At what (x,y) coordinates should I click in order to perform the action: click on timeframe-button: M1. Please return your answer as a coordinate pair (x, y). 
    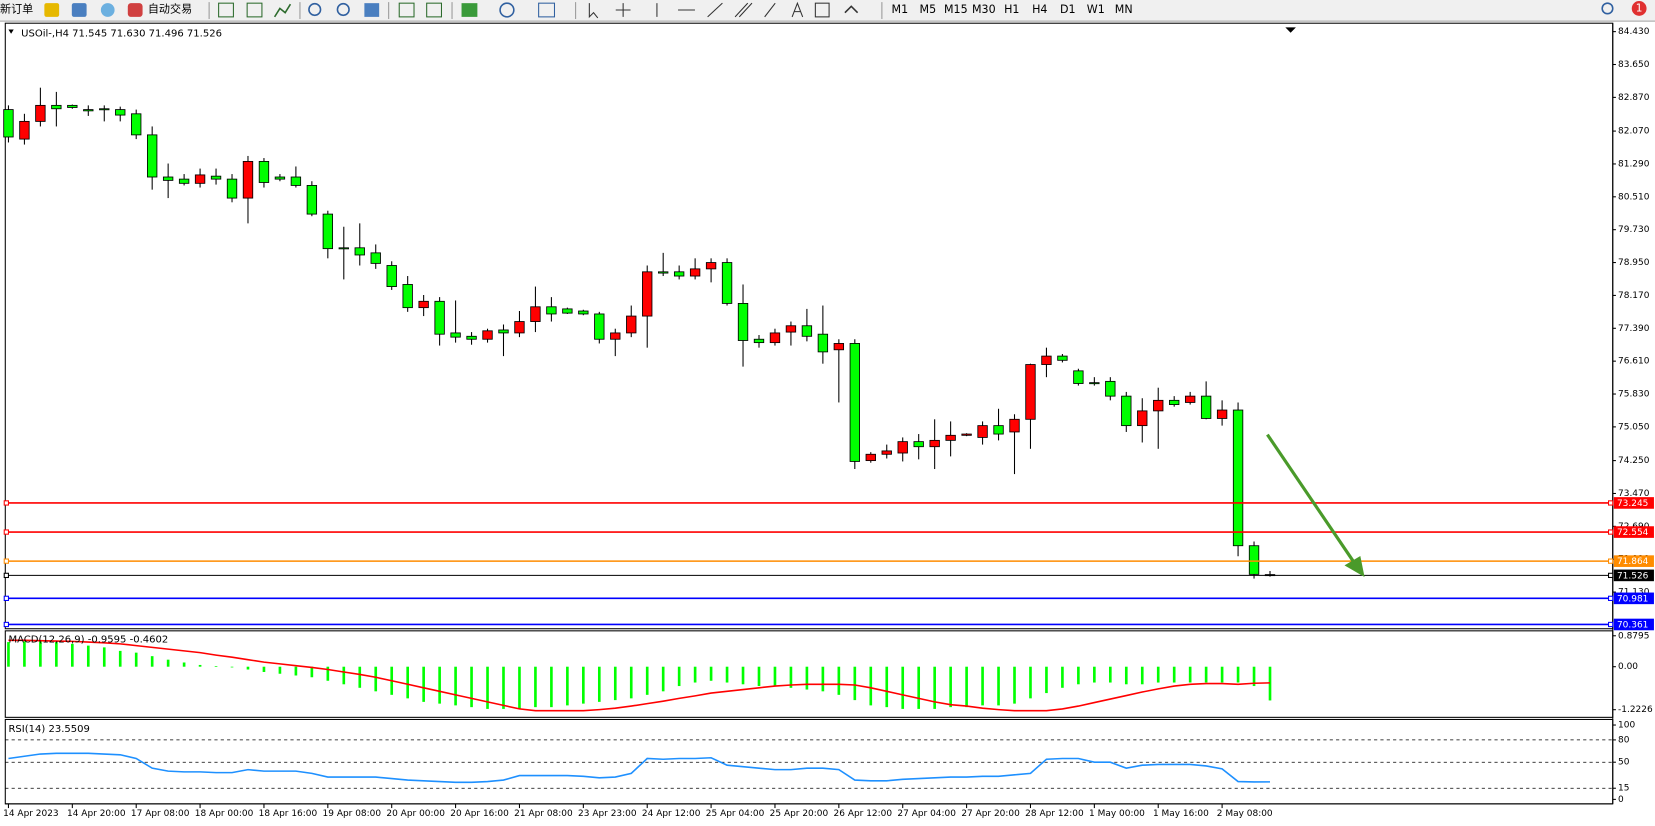
    Looking at the image, I should click on (900, 9).